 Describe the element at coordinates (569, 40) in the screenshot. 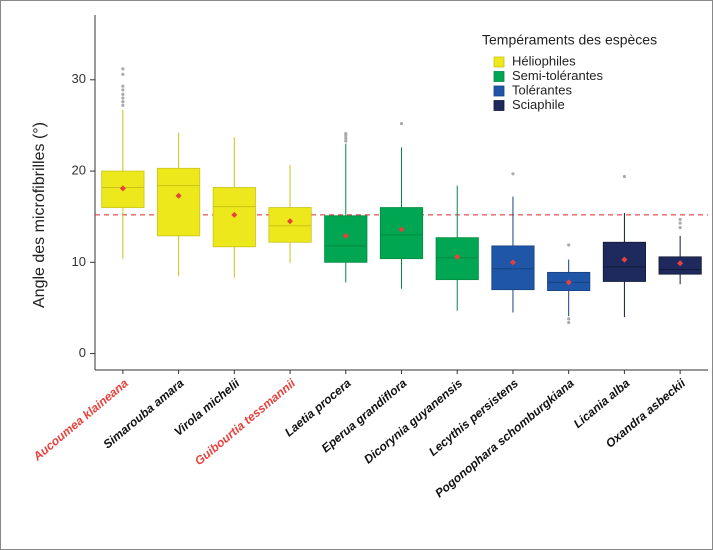

I see `legend-title: Tempéraments des espèces` at that location.